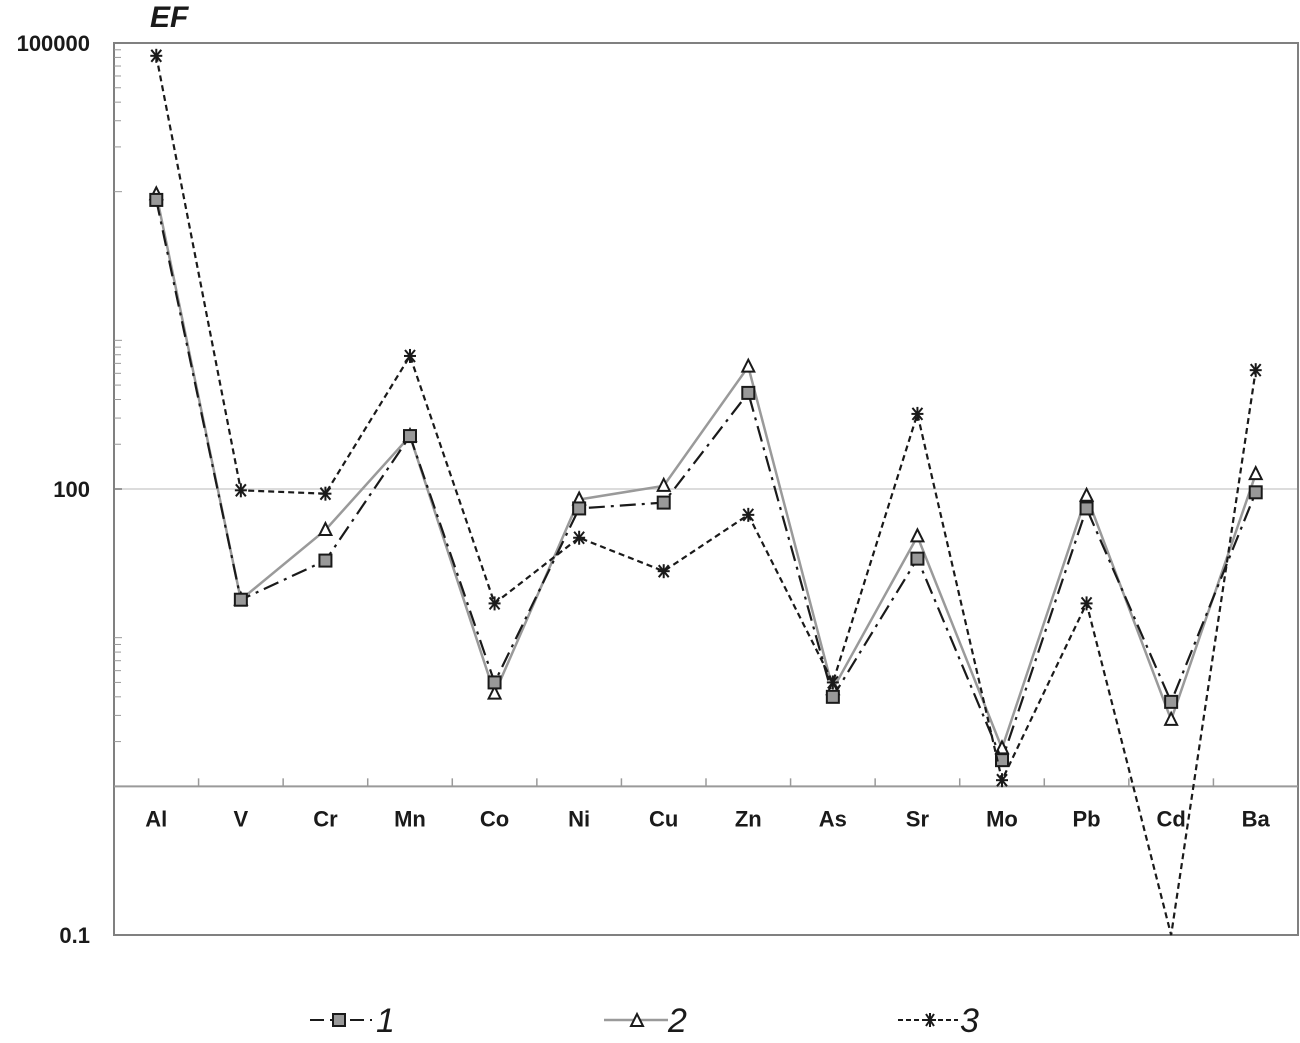 This screenshot has width=1300, height=1043. I want to click on legend: 1 2 3, so click(644, 1021).